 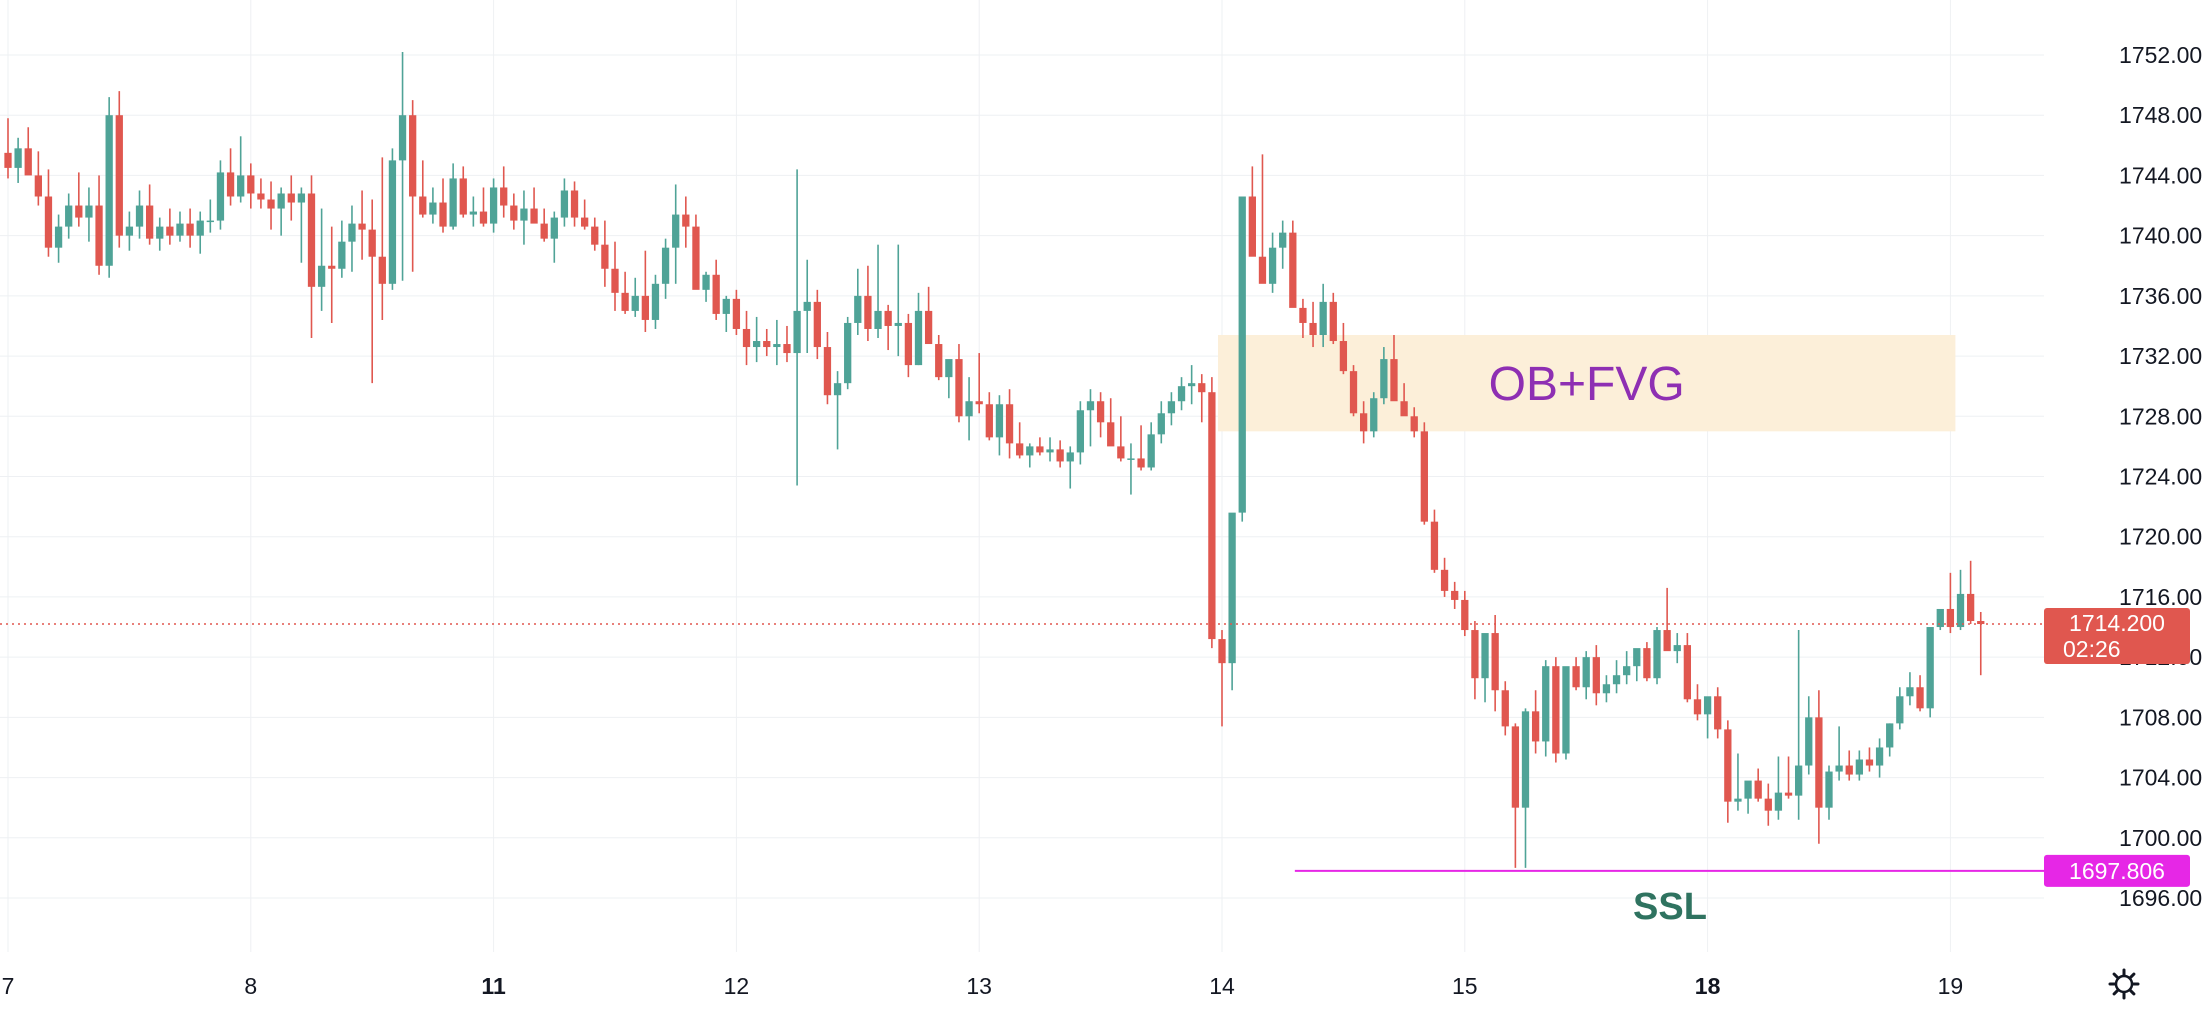 What do you see at coordinates (2117, 623) in the screenshot?
I see `current-price-value: 1714.200` at bounding box center [2117, 623].